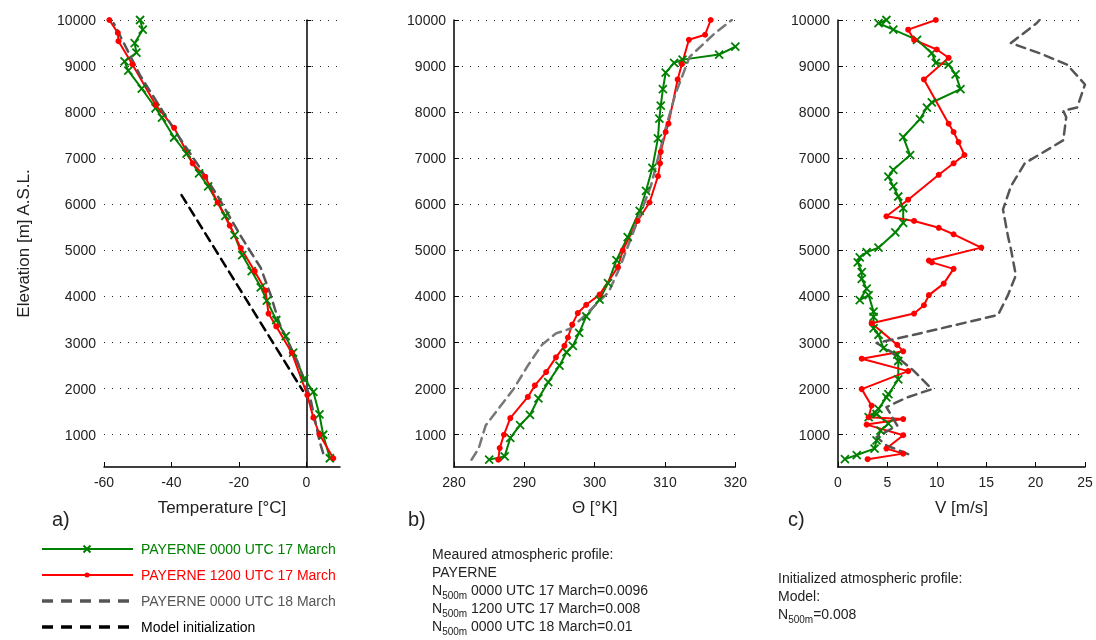 The image size is (1096, 640). I want to click on legend-label: PAYERNE 0000 UTC 18 March, so click(238, 601).